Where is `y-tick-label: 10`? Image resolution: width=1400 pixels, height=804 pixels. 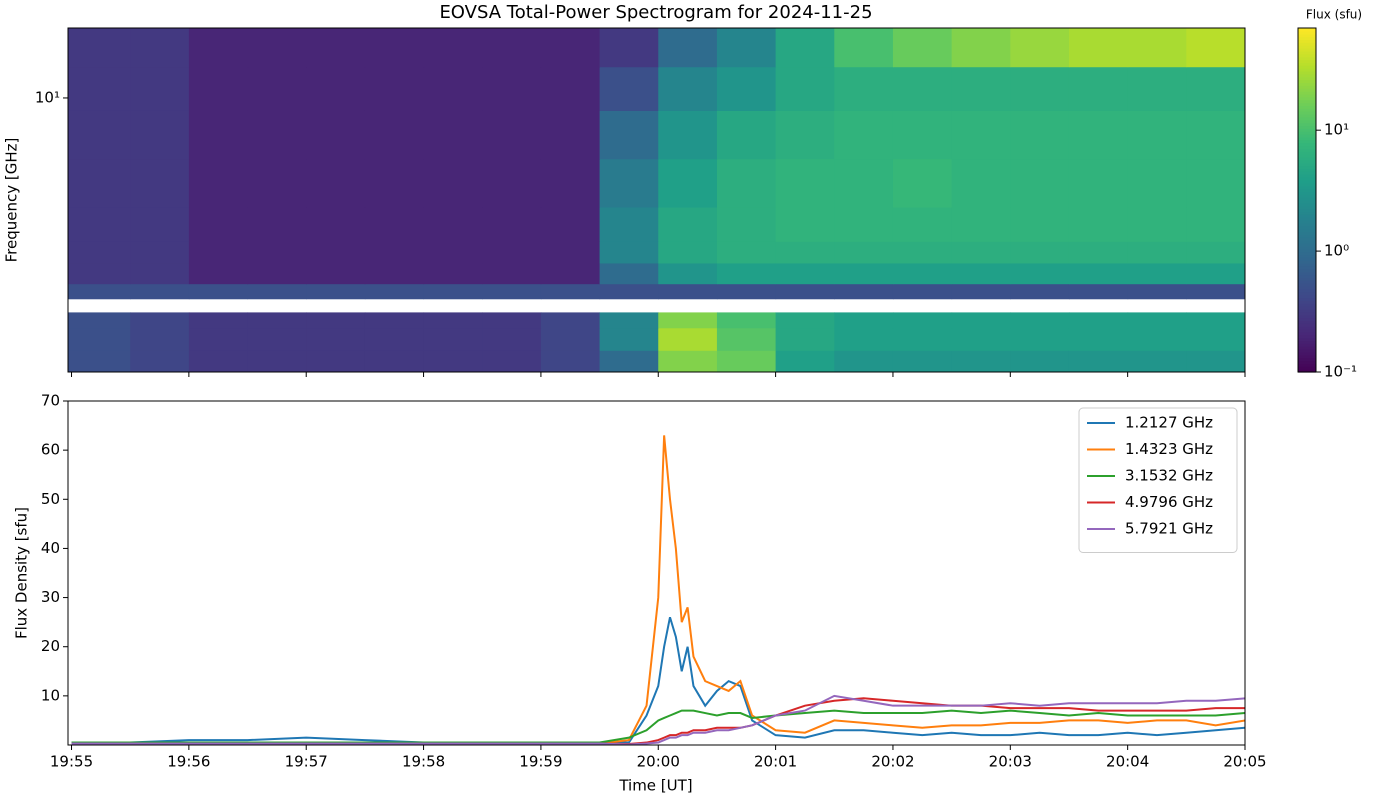
y-tick-label: 10 is located at coordinates (50, 695).